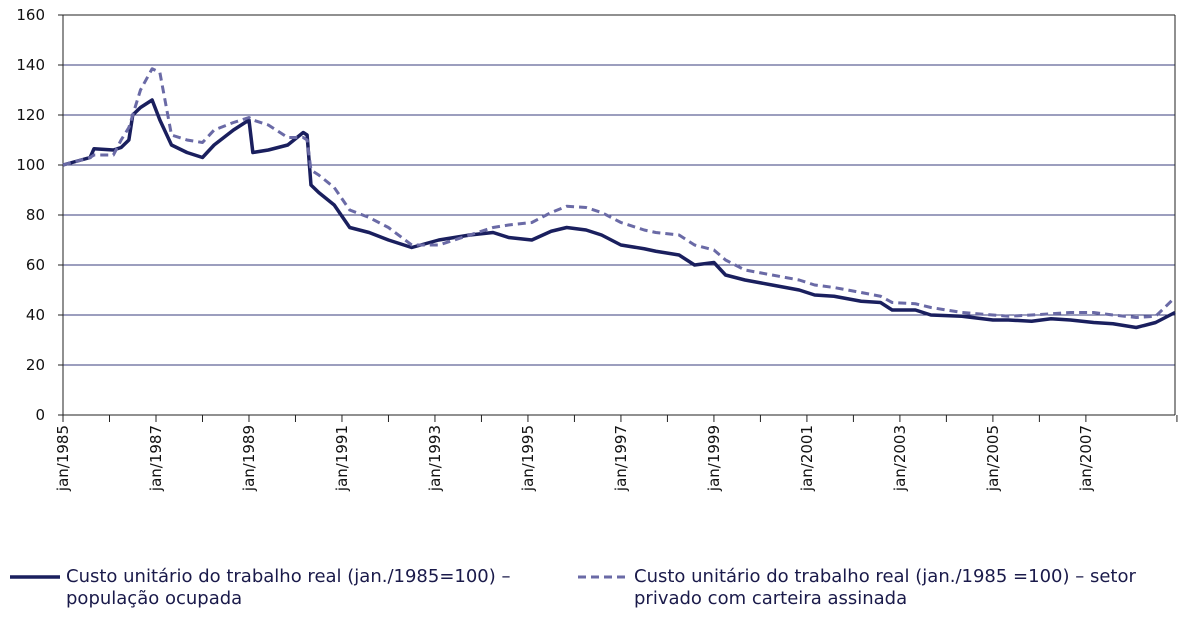 Image resolution: width=1184 pixels, height=617 pixels. What do you see at coordinates (35, 215) in the screenshot?
I see `y-tick-label: 80` at bounding box center [35, 215].